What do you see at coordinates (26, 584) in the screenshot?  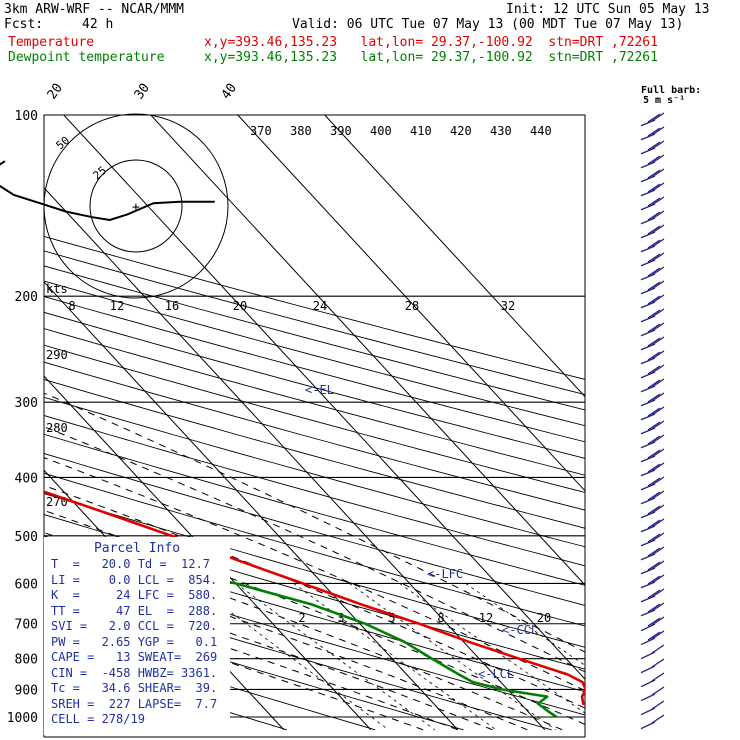 I see `pressure-label: 600` at bounding box center [26, 584].